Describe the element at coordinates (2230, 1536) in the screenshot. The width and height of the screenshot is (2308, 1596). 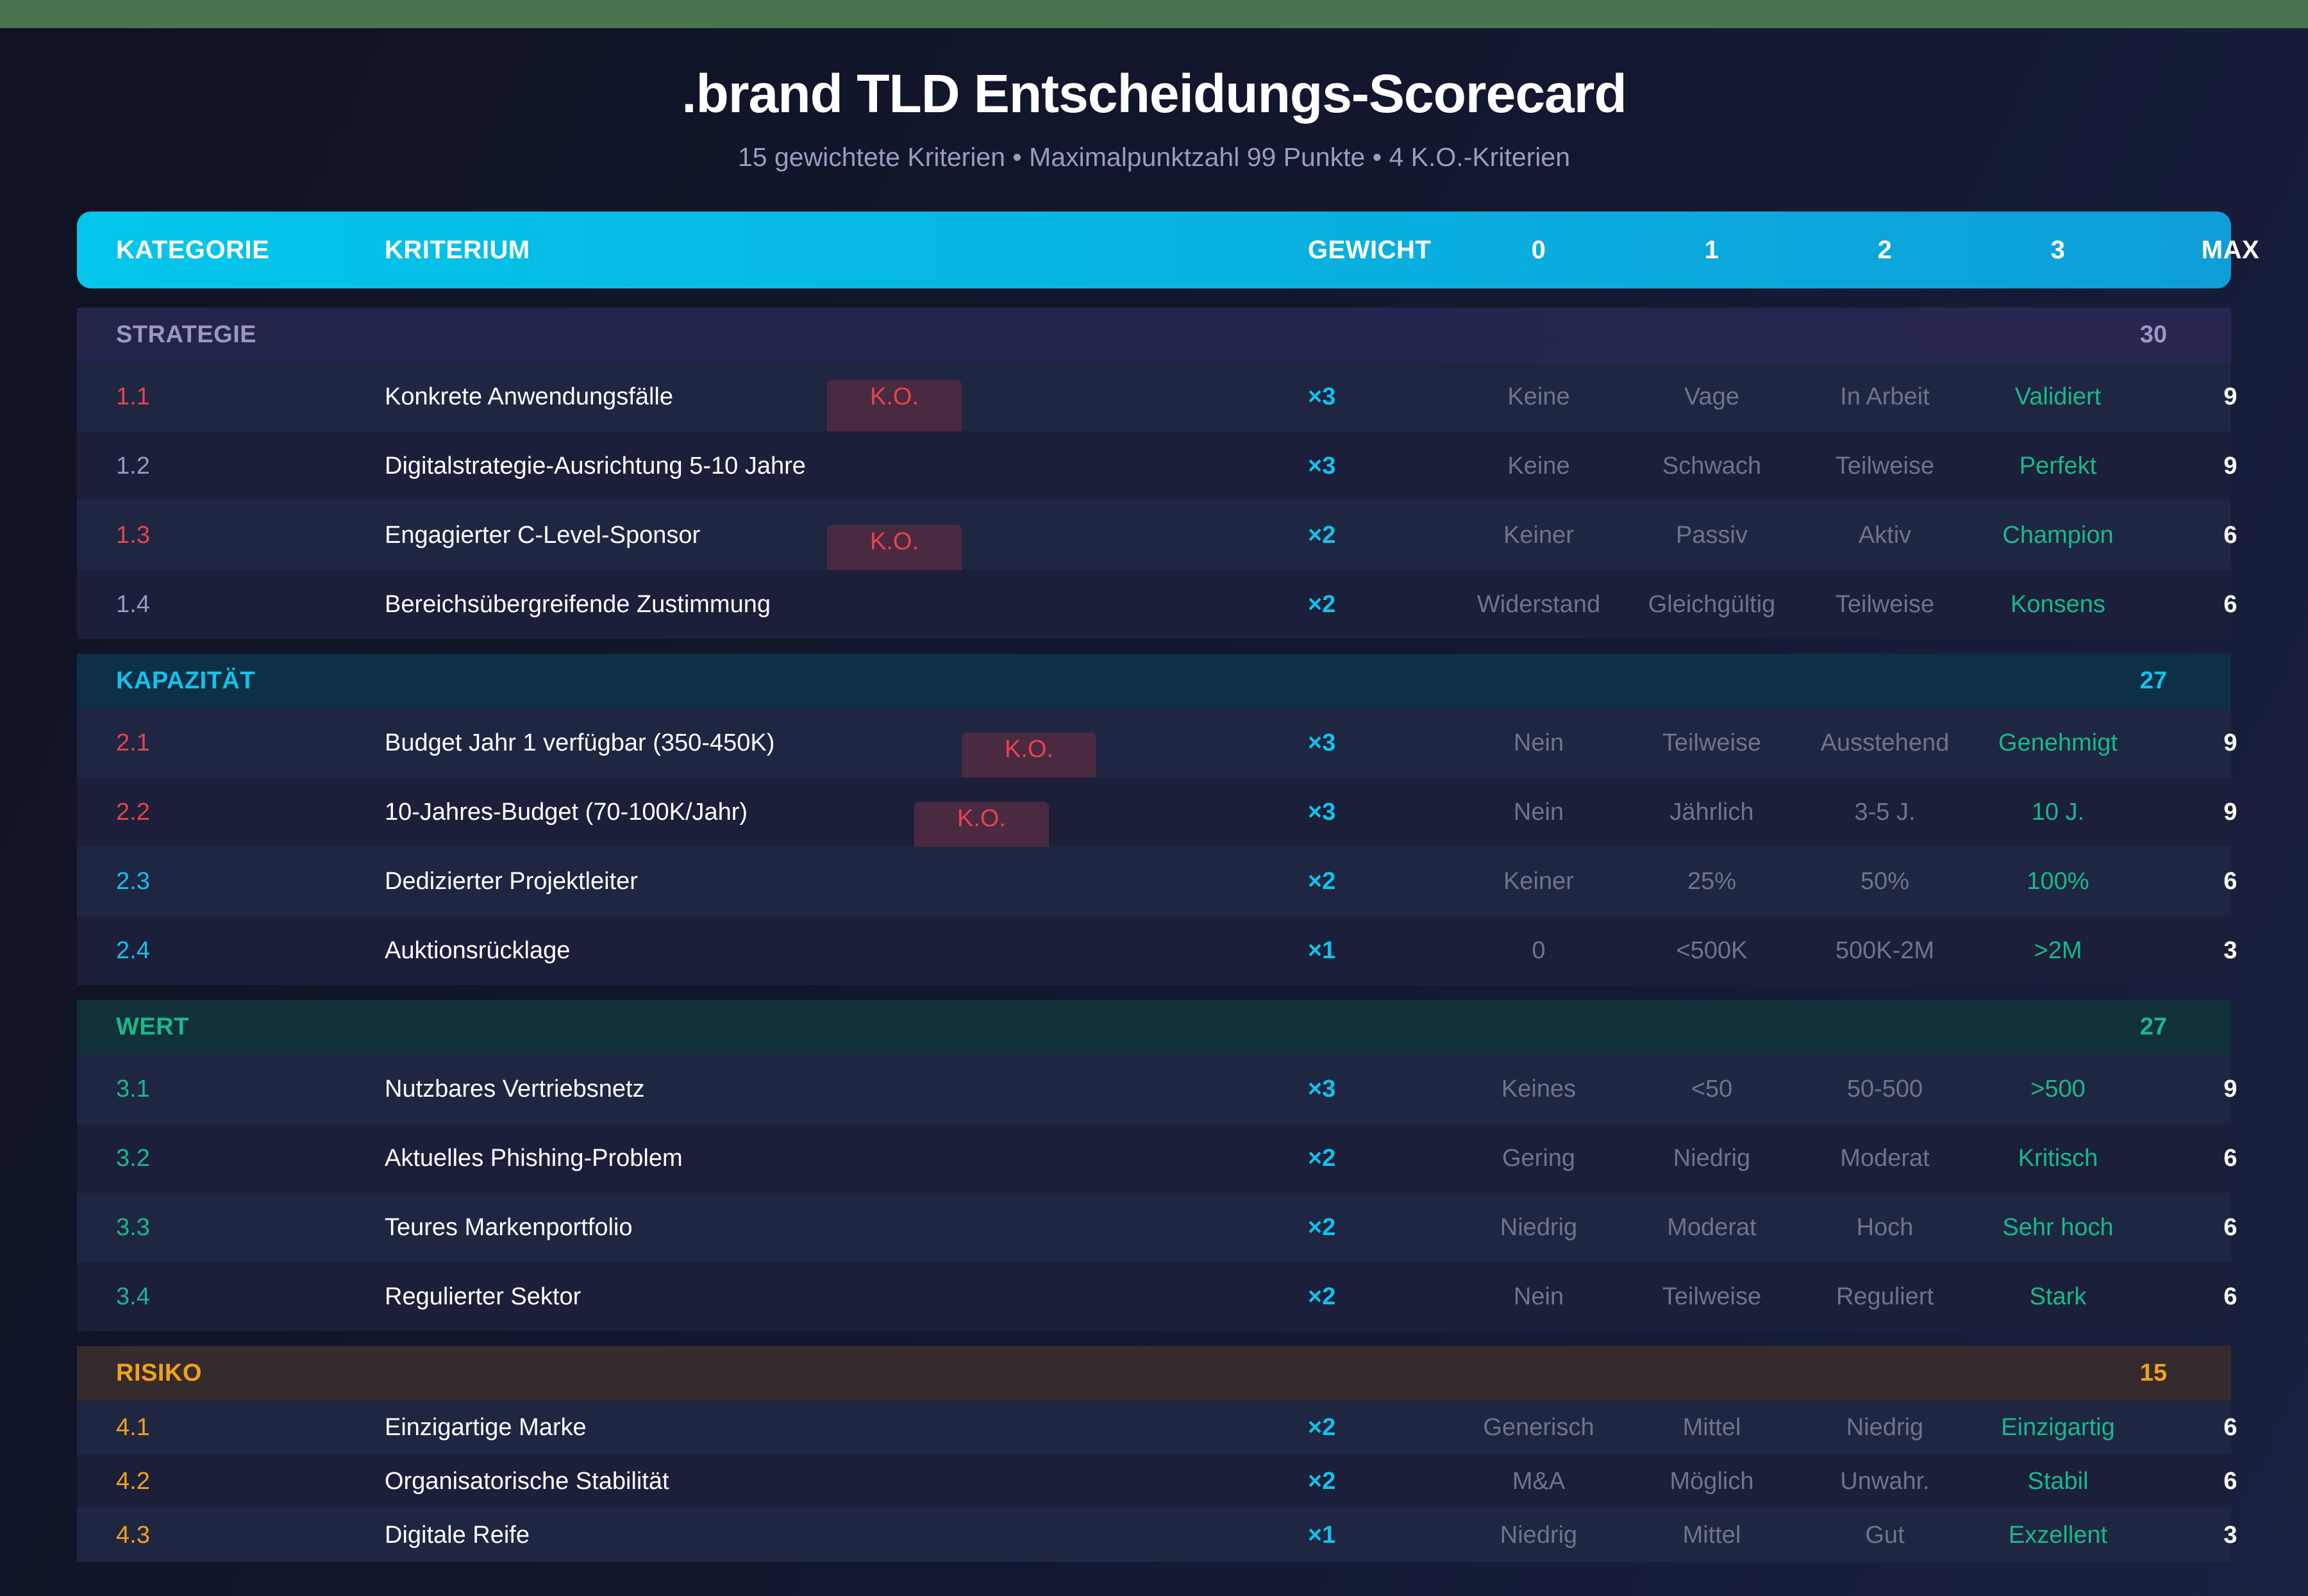
I see `max-score: 3` at that location.